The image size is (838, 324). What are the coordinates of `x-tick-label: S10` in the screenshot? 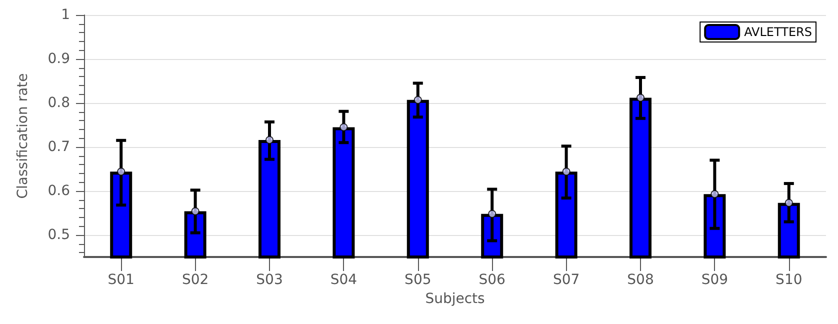 It's located at (789, 280).